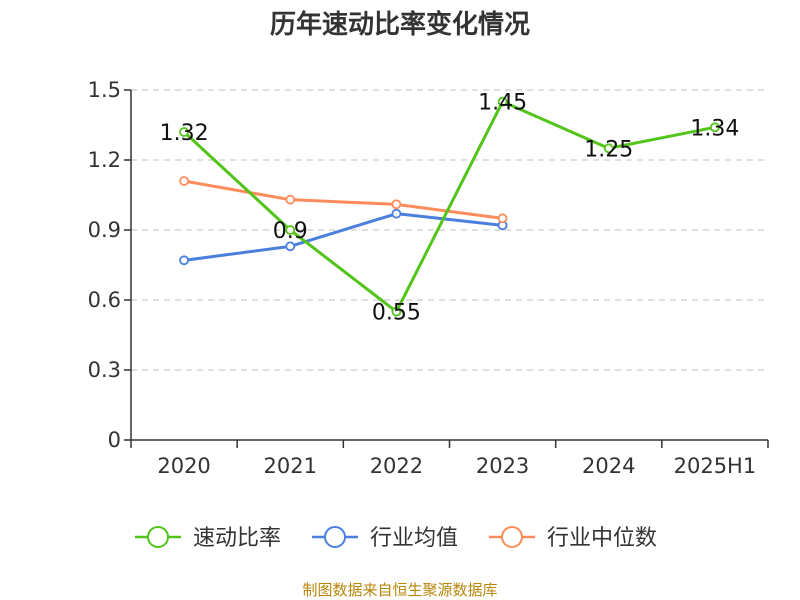 Image resolution: width=800 pixels, height=600 pixels. What do you see at coordinates (608, 466) in the screenshot?
I see `x-tick-label: 2024` at bounding box center [608, 466].